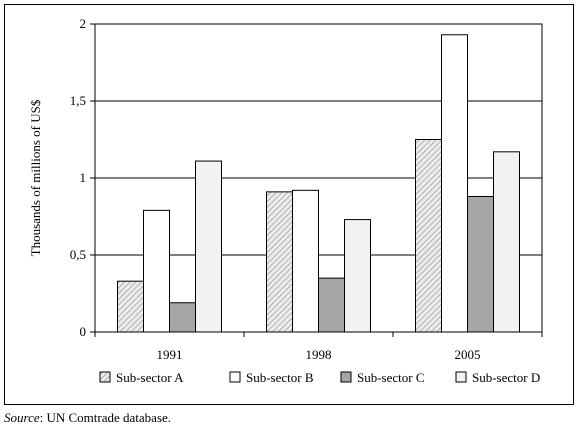 This screenshot has height=430, width=580. Describe the element at coordinates (279, 262) in the screenshot. I see `bar-sub-sector-a-1998` at that location.